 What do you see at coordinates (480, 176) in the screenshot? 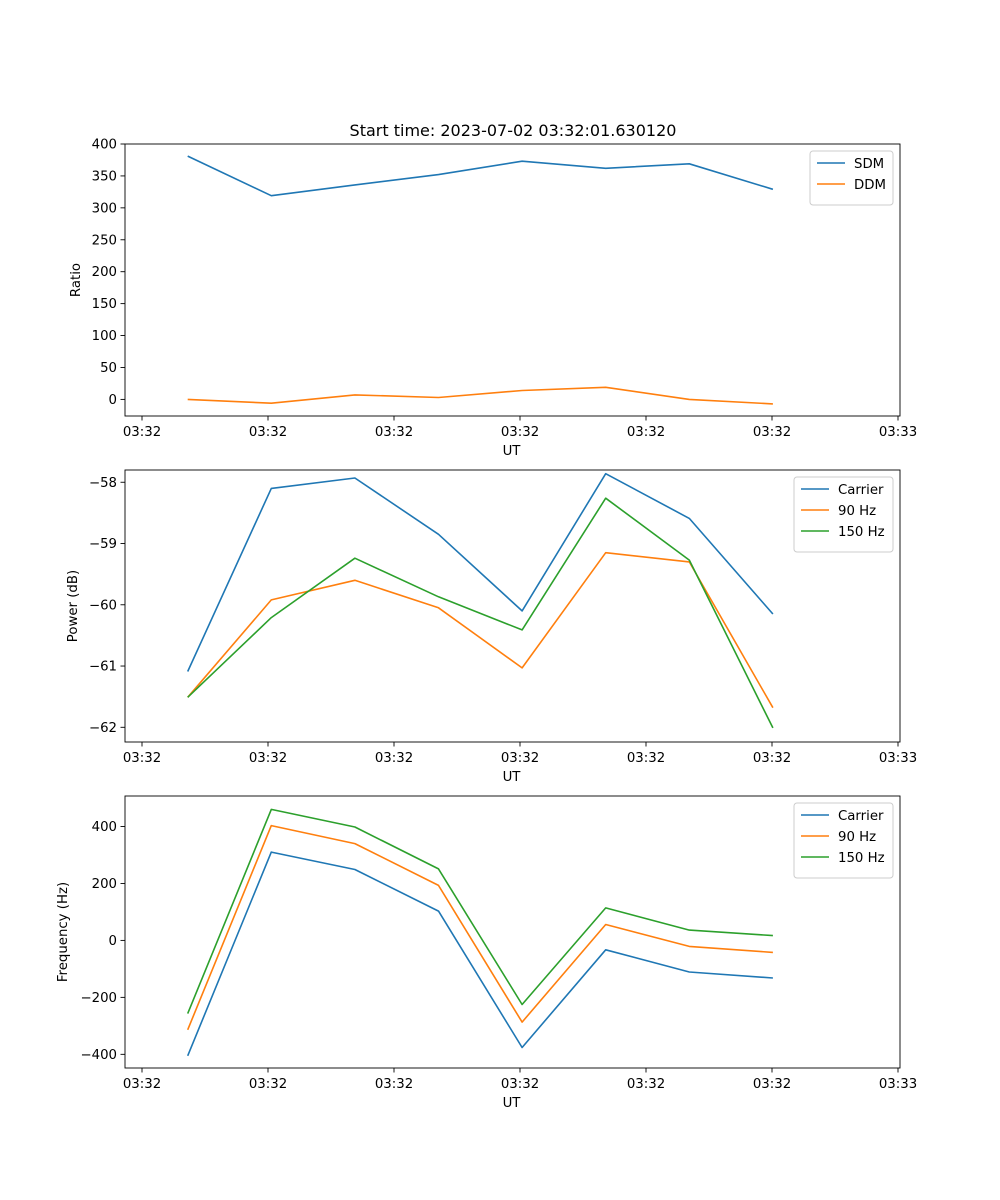
I see `series-line-sdm` at bounding box center [480, 176].